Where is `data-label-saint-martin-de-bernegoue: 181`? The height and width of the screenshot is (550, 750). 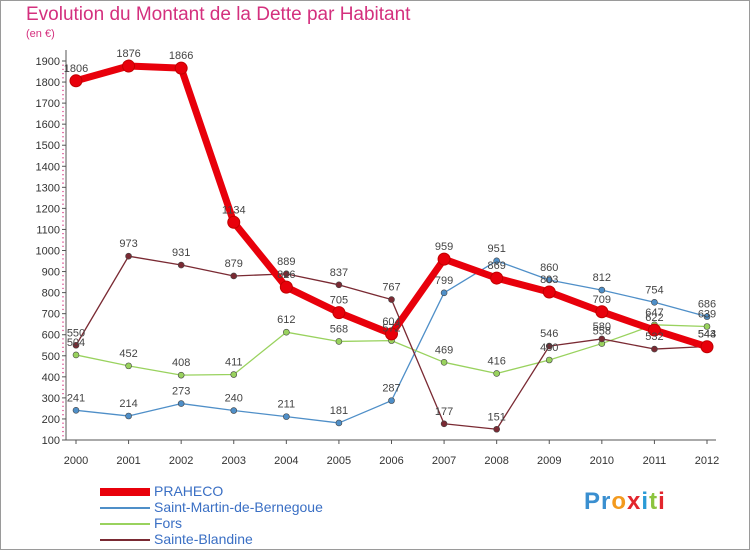 data-label-saint-martin-de-bernegoue: 181 is located at coordinates (339, 411).